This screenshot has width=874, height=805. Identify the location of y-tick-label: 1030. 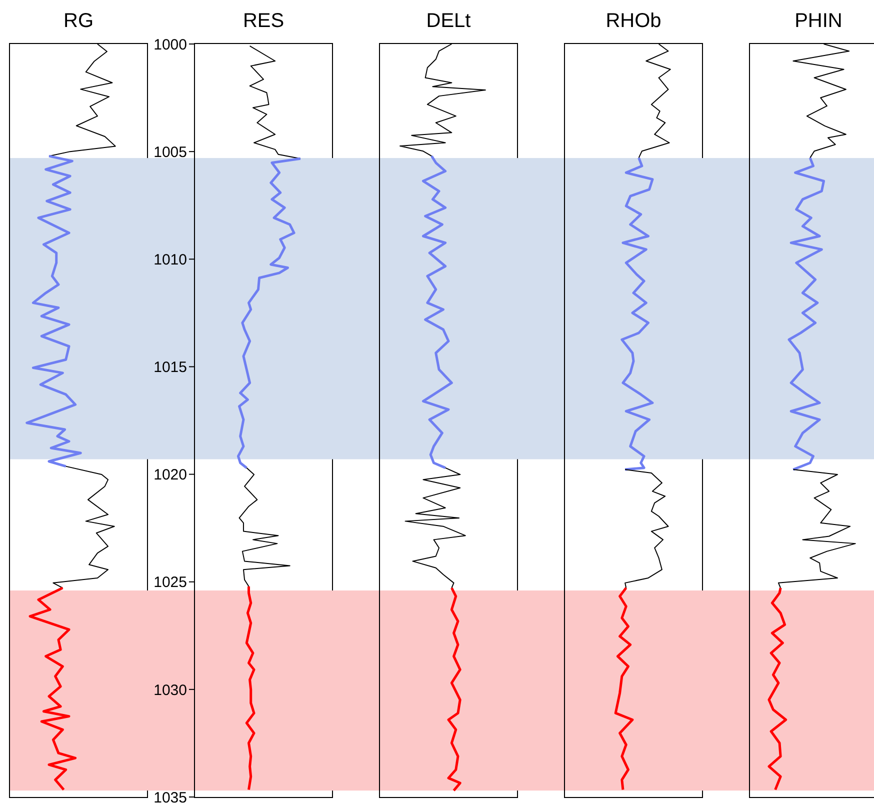
(170, 690).